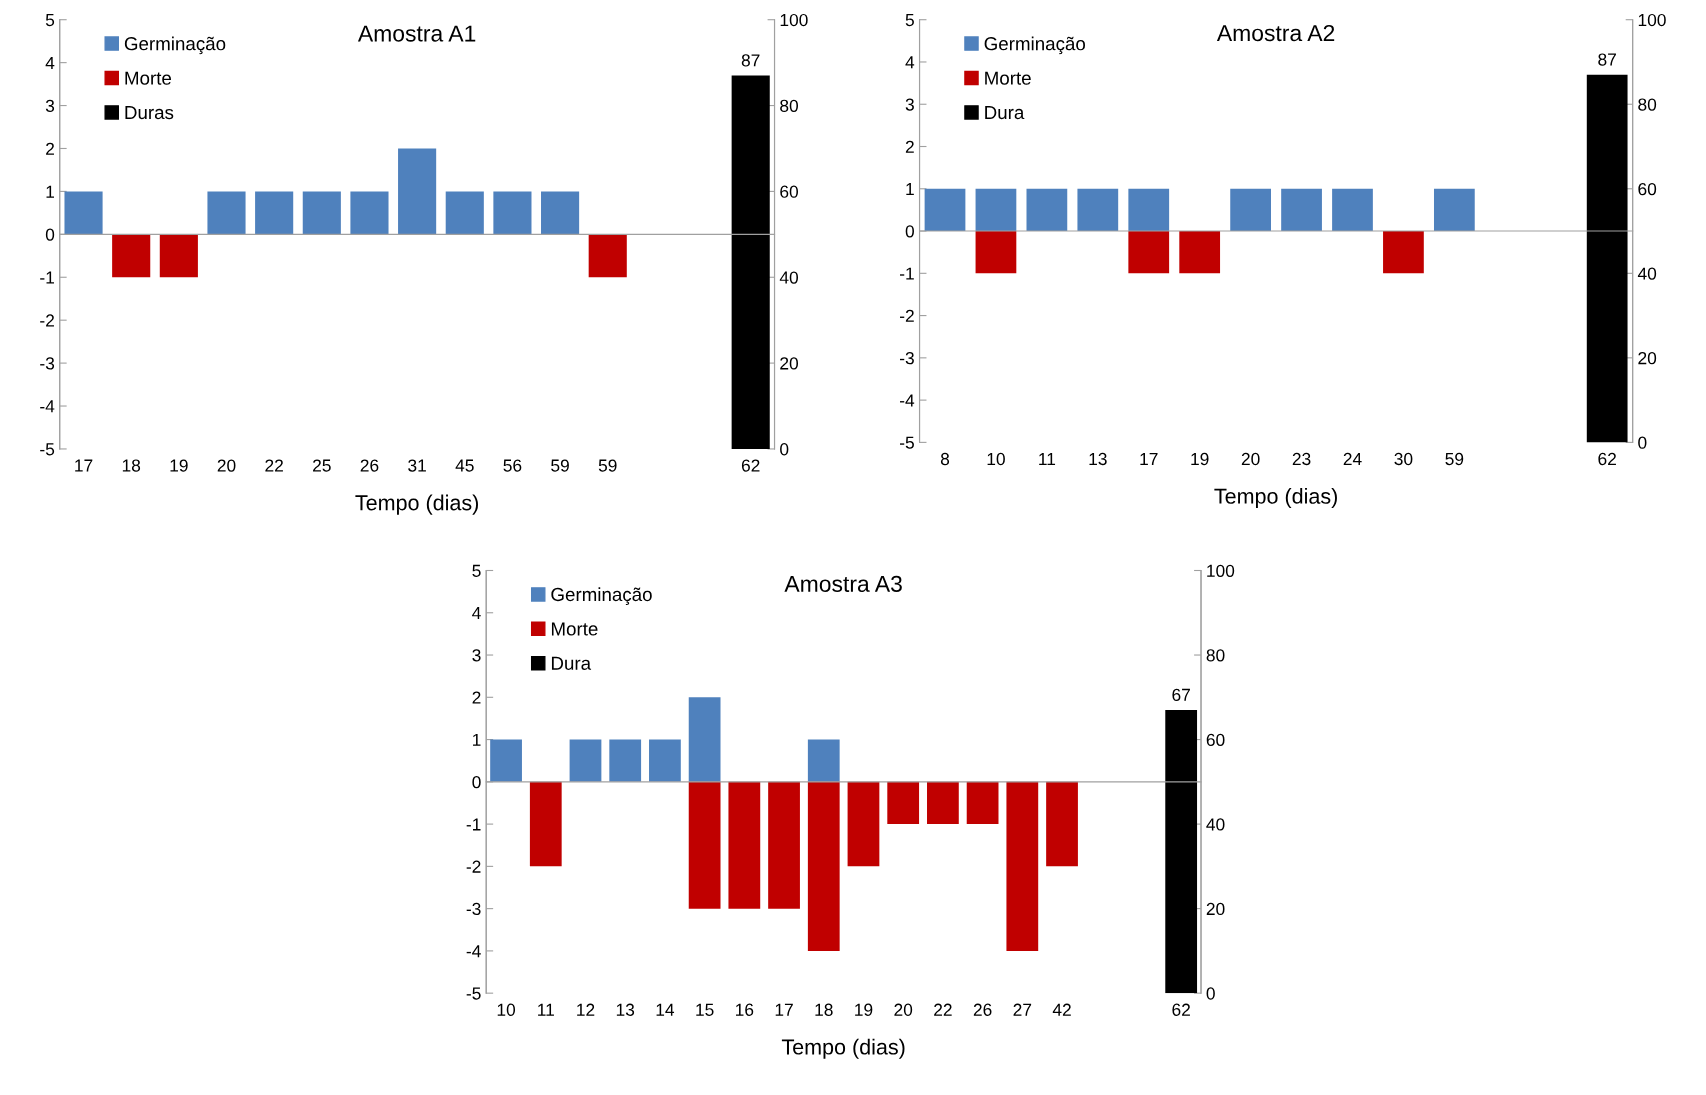 This screenshot has height=1095, width=1706. Describe the element at coordinates (464, 465) in the screenshot. I see `x-tick-label: 45` at that location.